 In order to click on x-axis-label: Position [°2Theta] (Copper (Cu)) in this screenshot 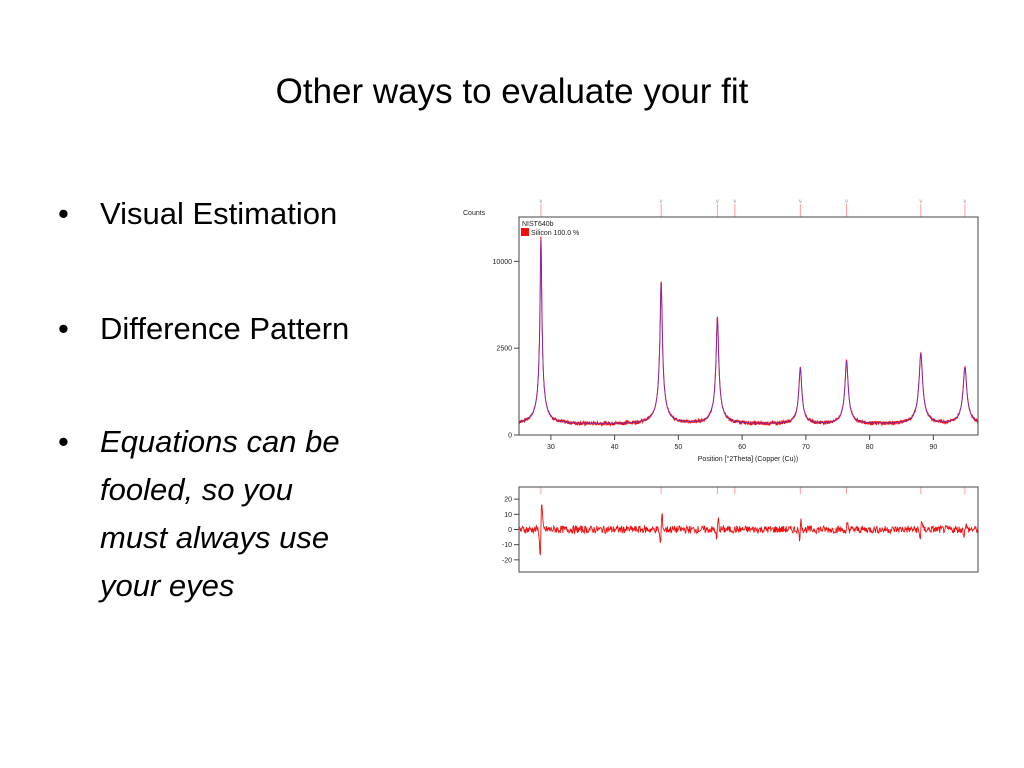, I will do `click(748, 459)`.